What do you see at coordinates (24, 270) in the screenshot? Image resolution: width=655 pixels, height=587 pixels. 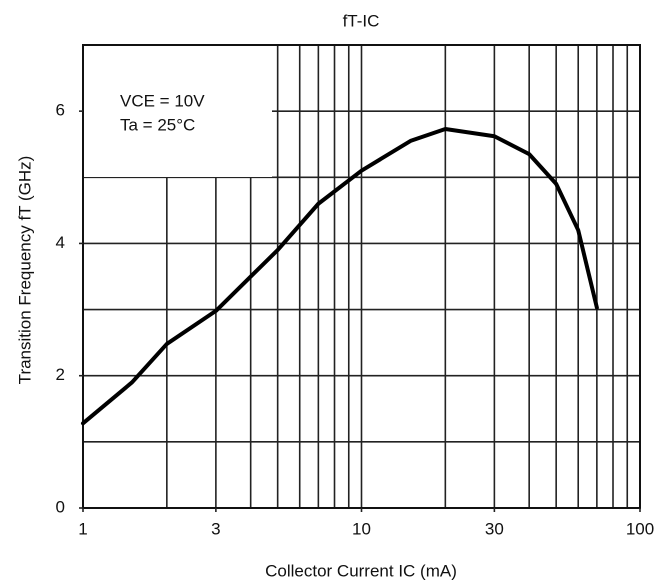 I see `y-axis-label: Transition Frequency fT (GHz)` at bounding box center [24, 270].